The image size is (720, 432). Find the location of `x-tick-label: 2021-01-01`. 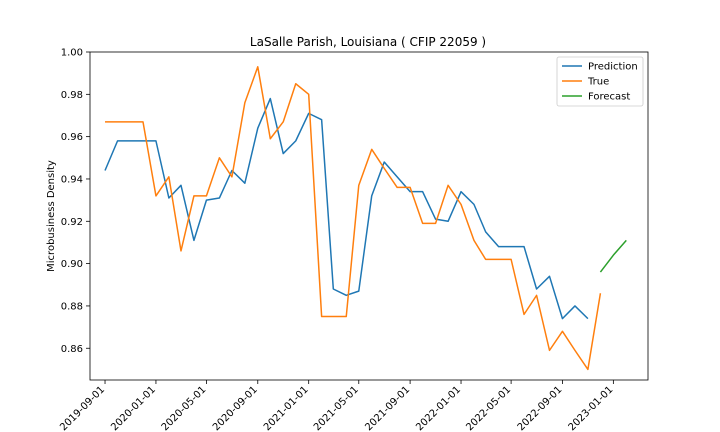

x-tick-label: 2021-01-01 is located at coordinates (286, 408).